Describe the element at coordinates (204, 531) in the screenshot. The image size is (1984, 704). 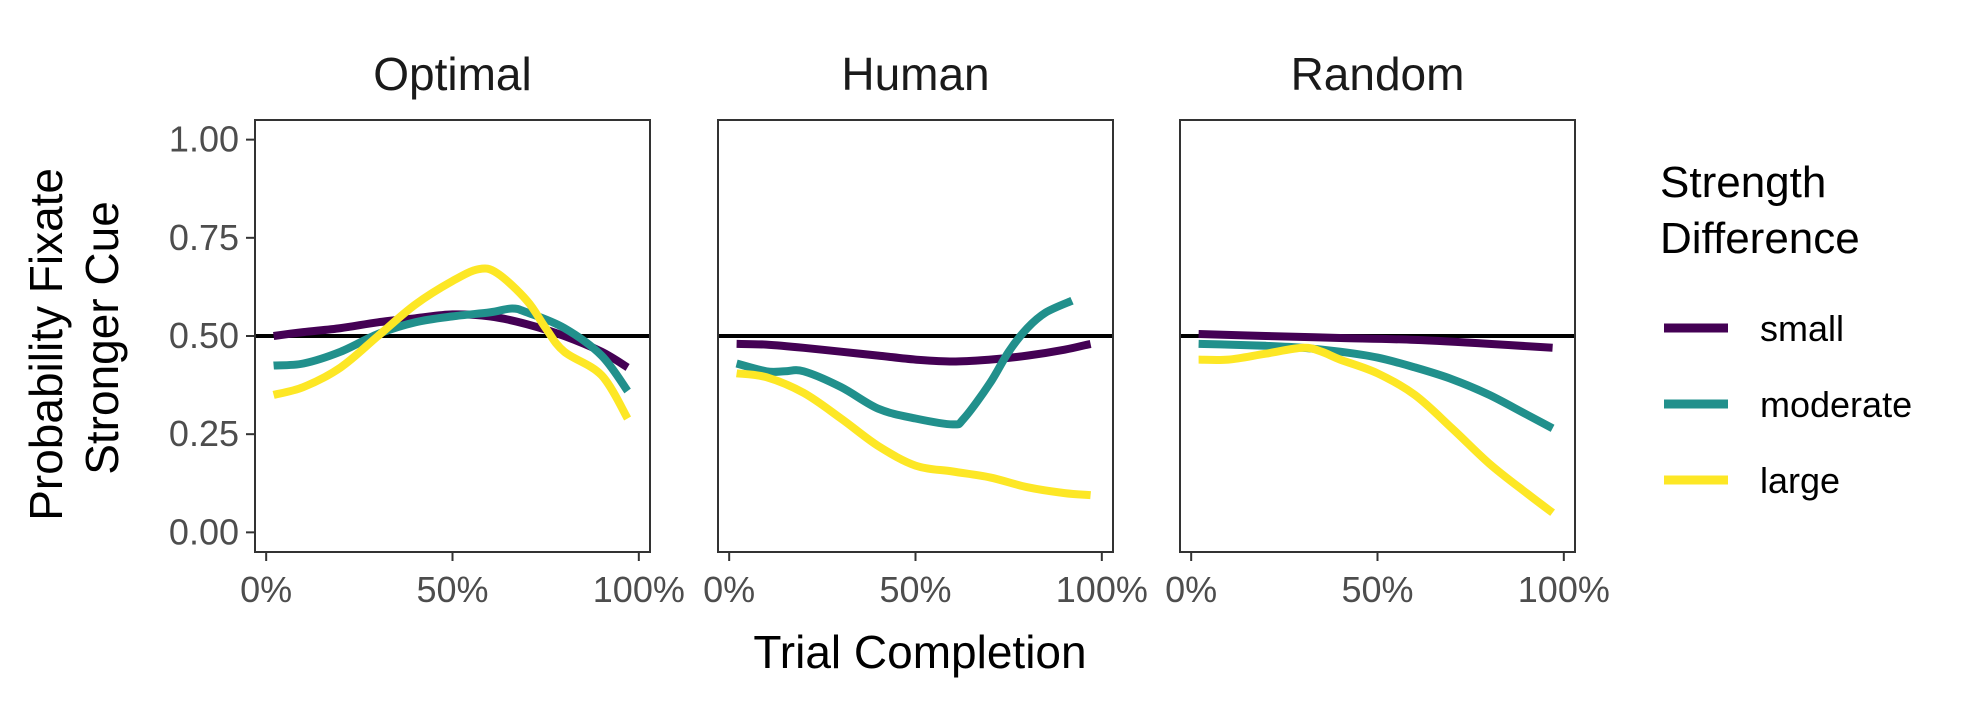
I see `y-tick-label: 0.00` at that location.